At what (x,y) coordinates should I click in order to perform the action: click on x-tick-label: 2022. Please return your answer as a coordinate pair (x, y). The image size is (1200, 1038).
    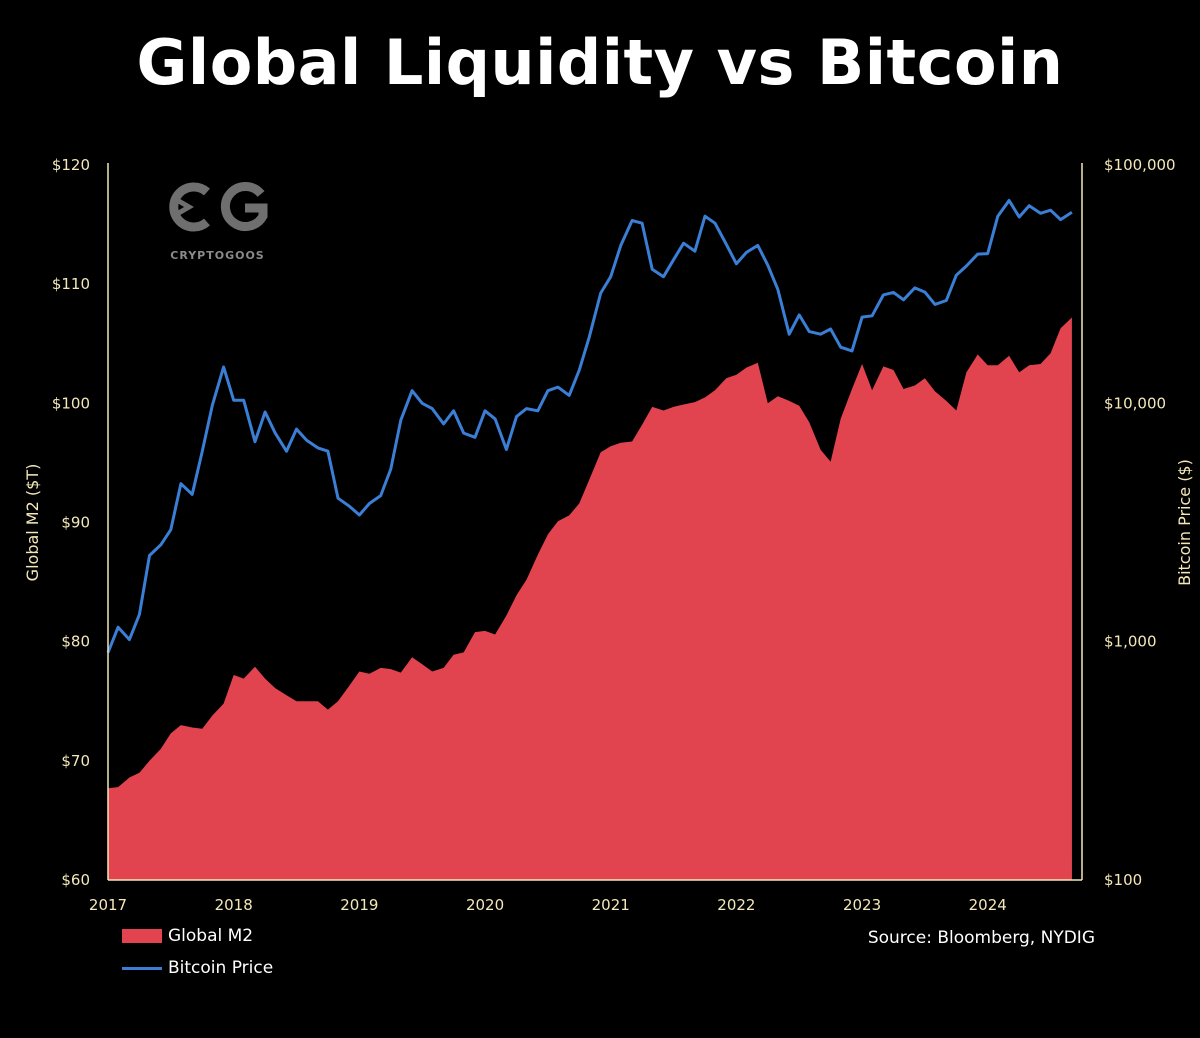
    Looking at the image, I should click on (736, 905).